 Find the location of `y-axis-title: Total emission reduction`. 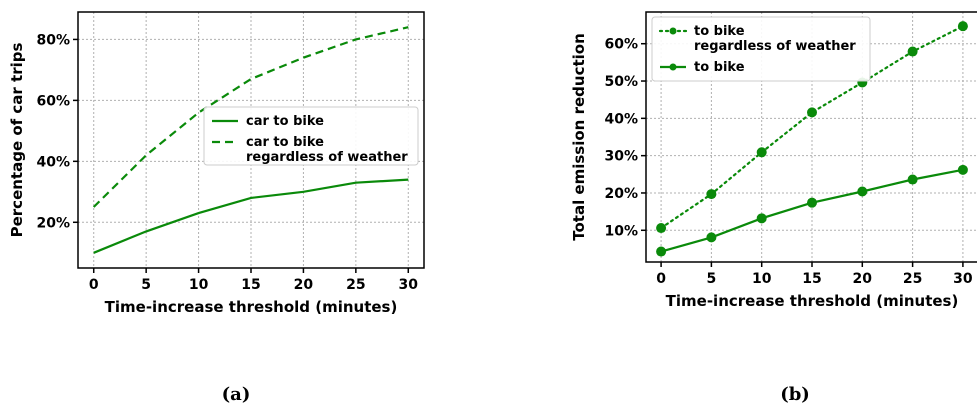

y-axis-title: Total emission reduction is located at coordinates (579, 137).